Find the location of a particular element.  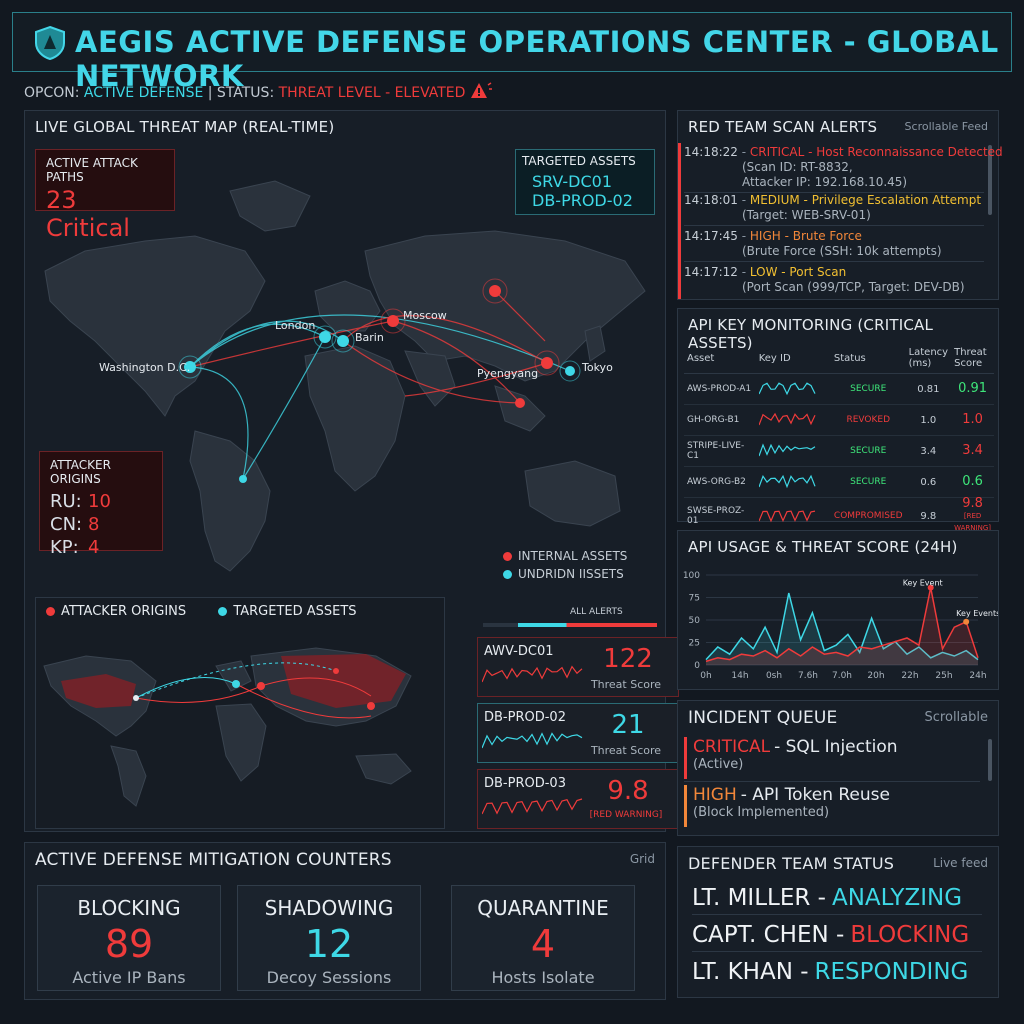

counter-value: 12 is located at coordinates (329, 944).